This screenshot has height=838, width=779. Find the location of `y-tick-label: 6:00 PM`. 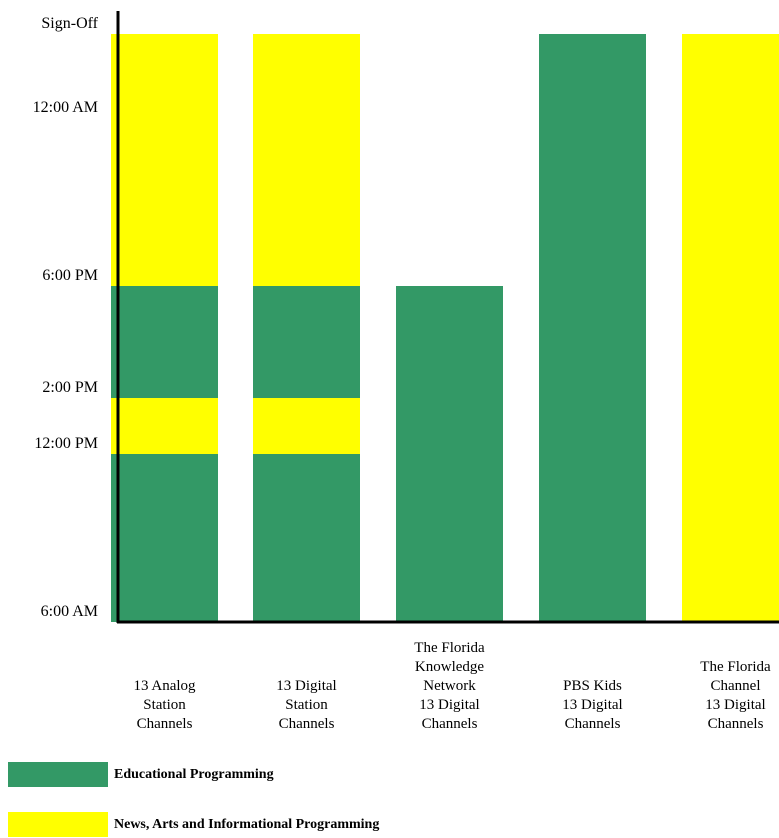

y-tick-label: 6:00 PM is located at coordinates (70, 275).